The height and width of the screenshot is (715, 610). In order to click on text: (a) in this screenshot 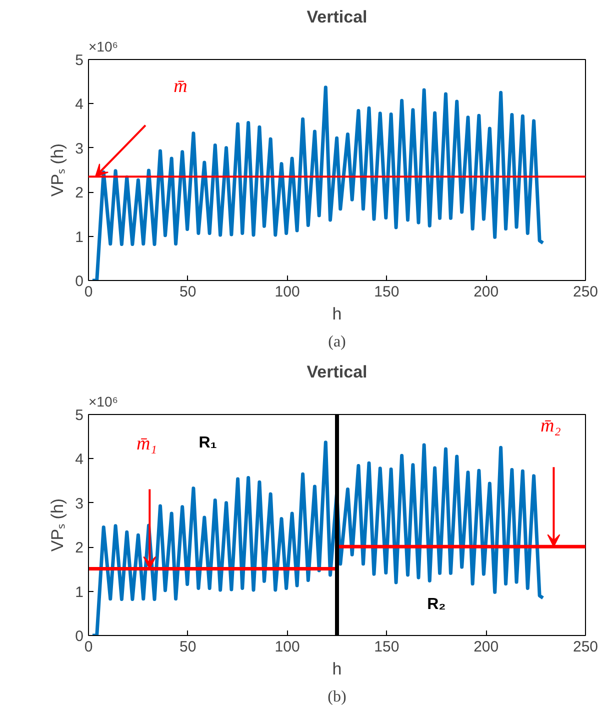, I will do `click(337, 342)`.